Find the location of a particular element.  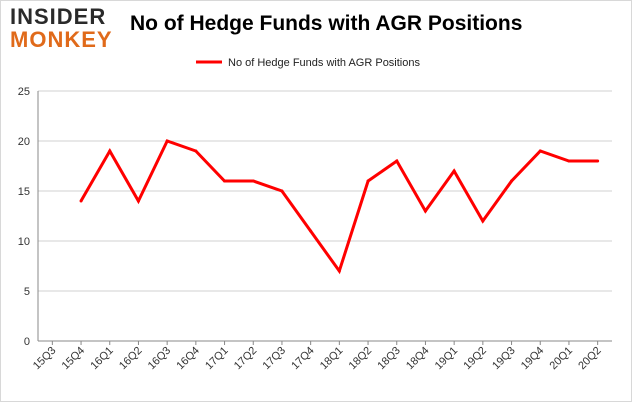

data-point-18Q1 is located at coordinates (339, 271).